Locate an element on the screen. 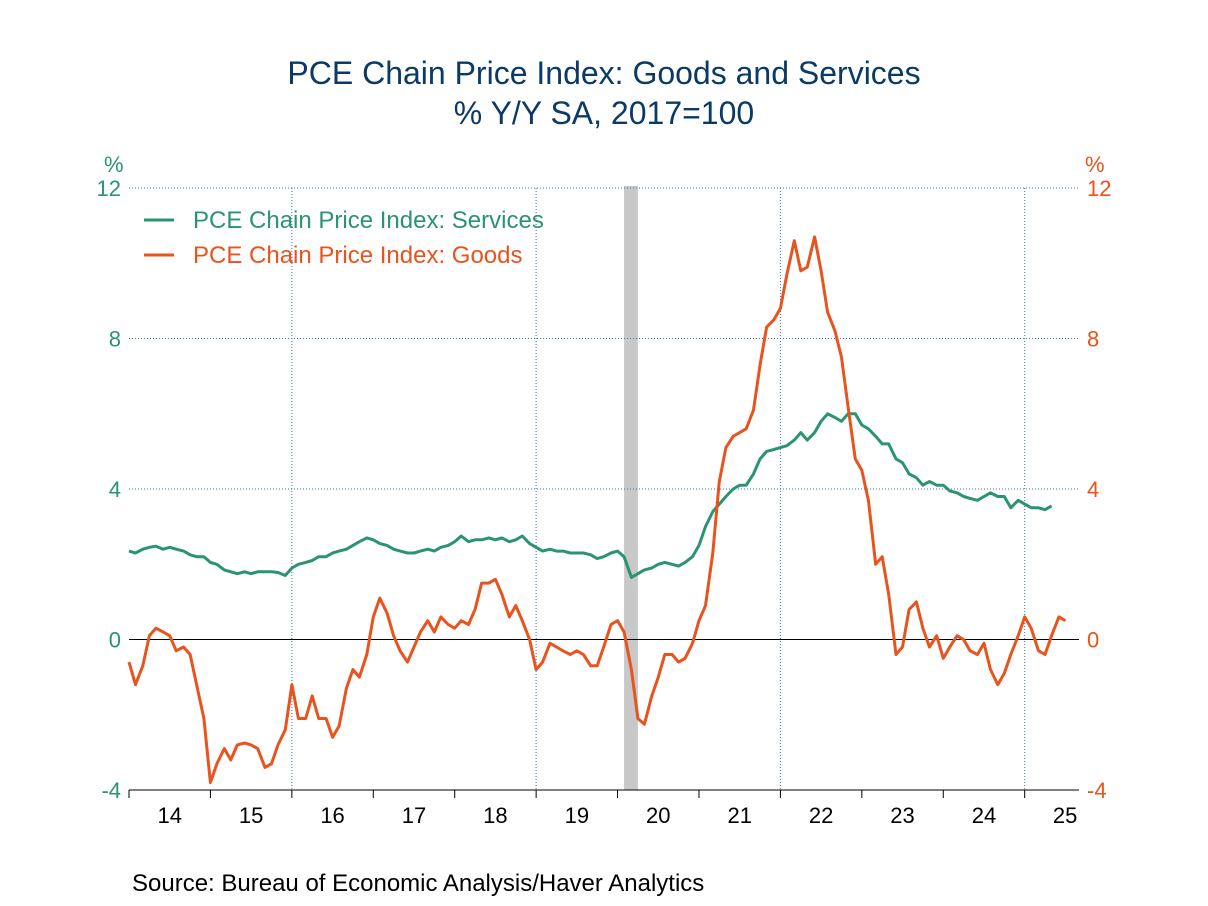 The image size is (1208, 906). x-tick-label: 14 is located at coordinates (169, 815).